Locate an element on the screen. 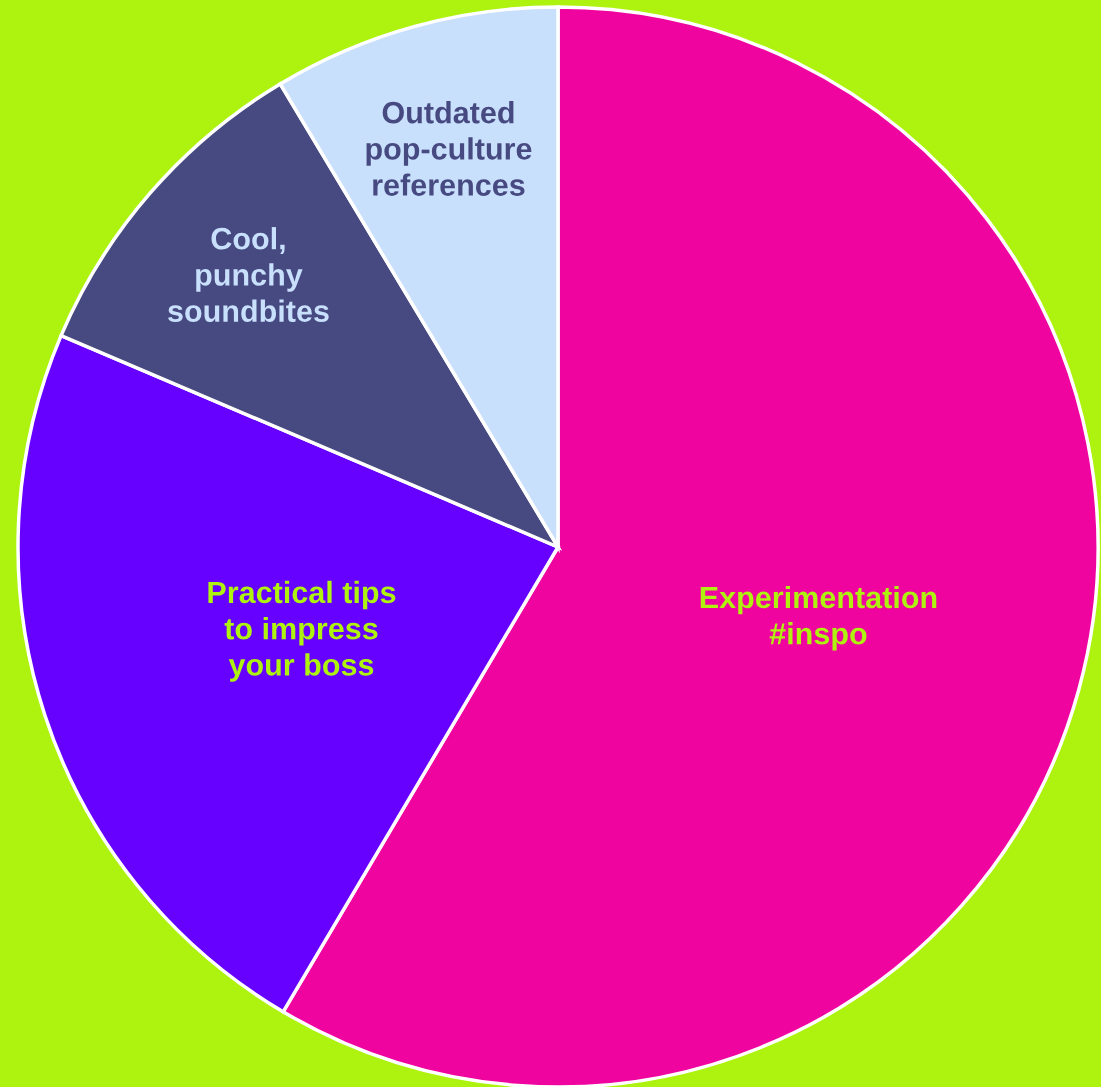  slice-label: Outdated pop-culture references is located at coordinates (449, 148).